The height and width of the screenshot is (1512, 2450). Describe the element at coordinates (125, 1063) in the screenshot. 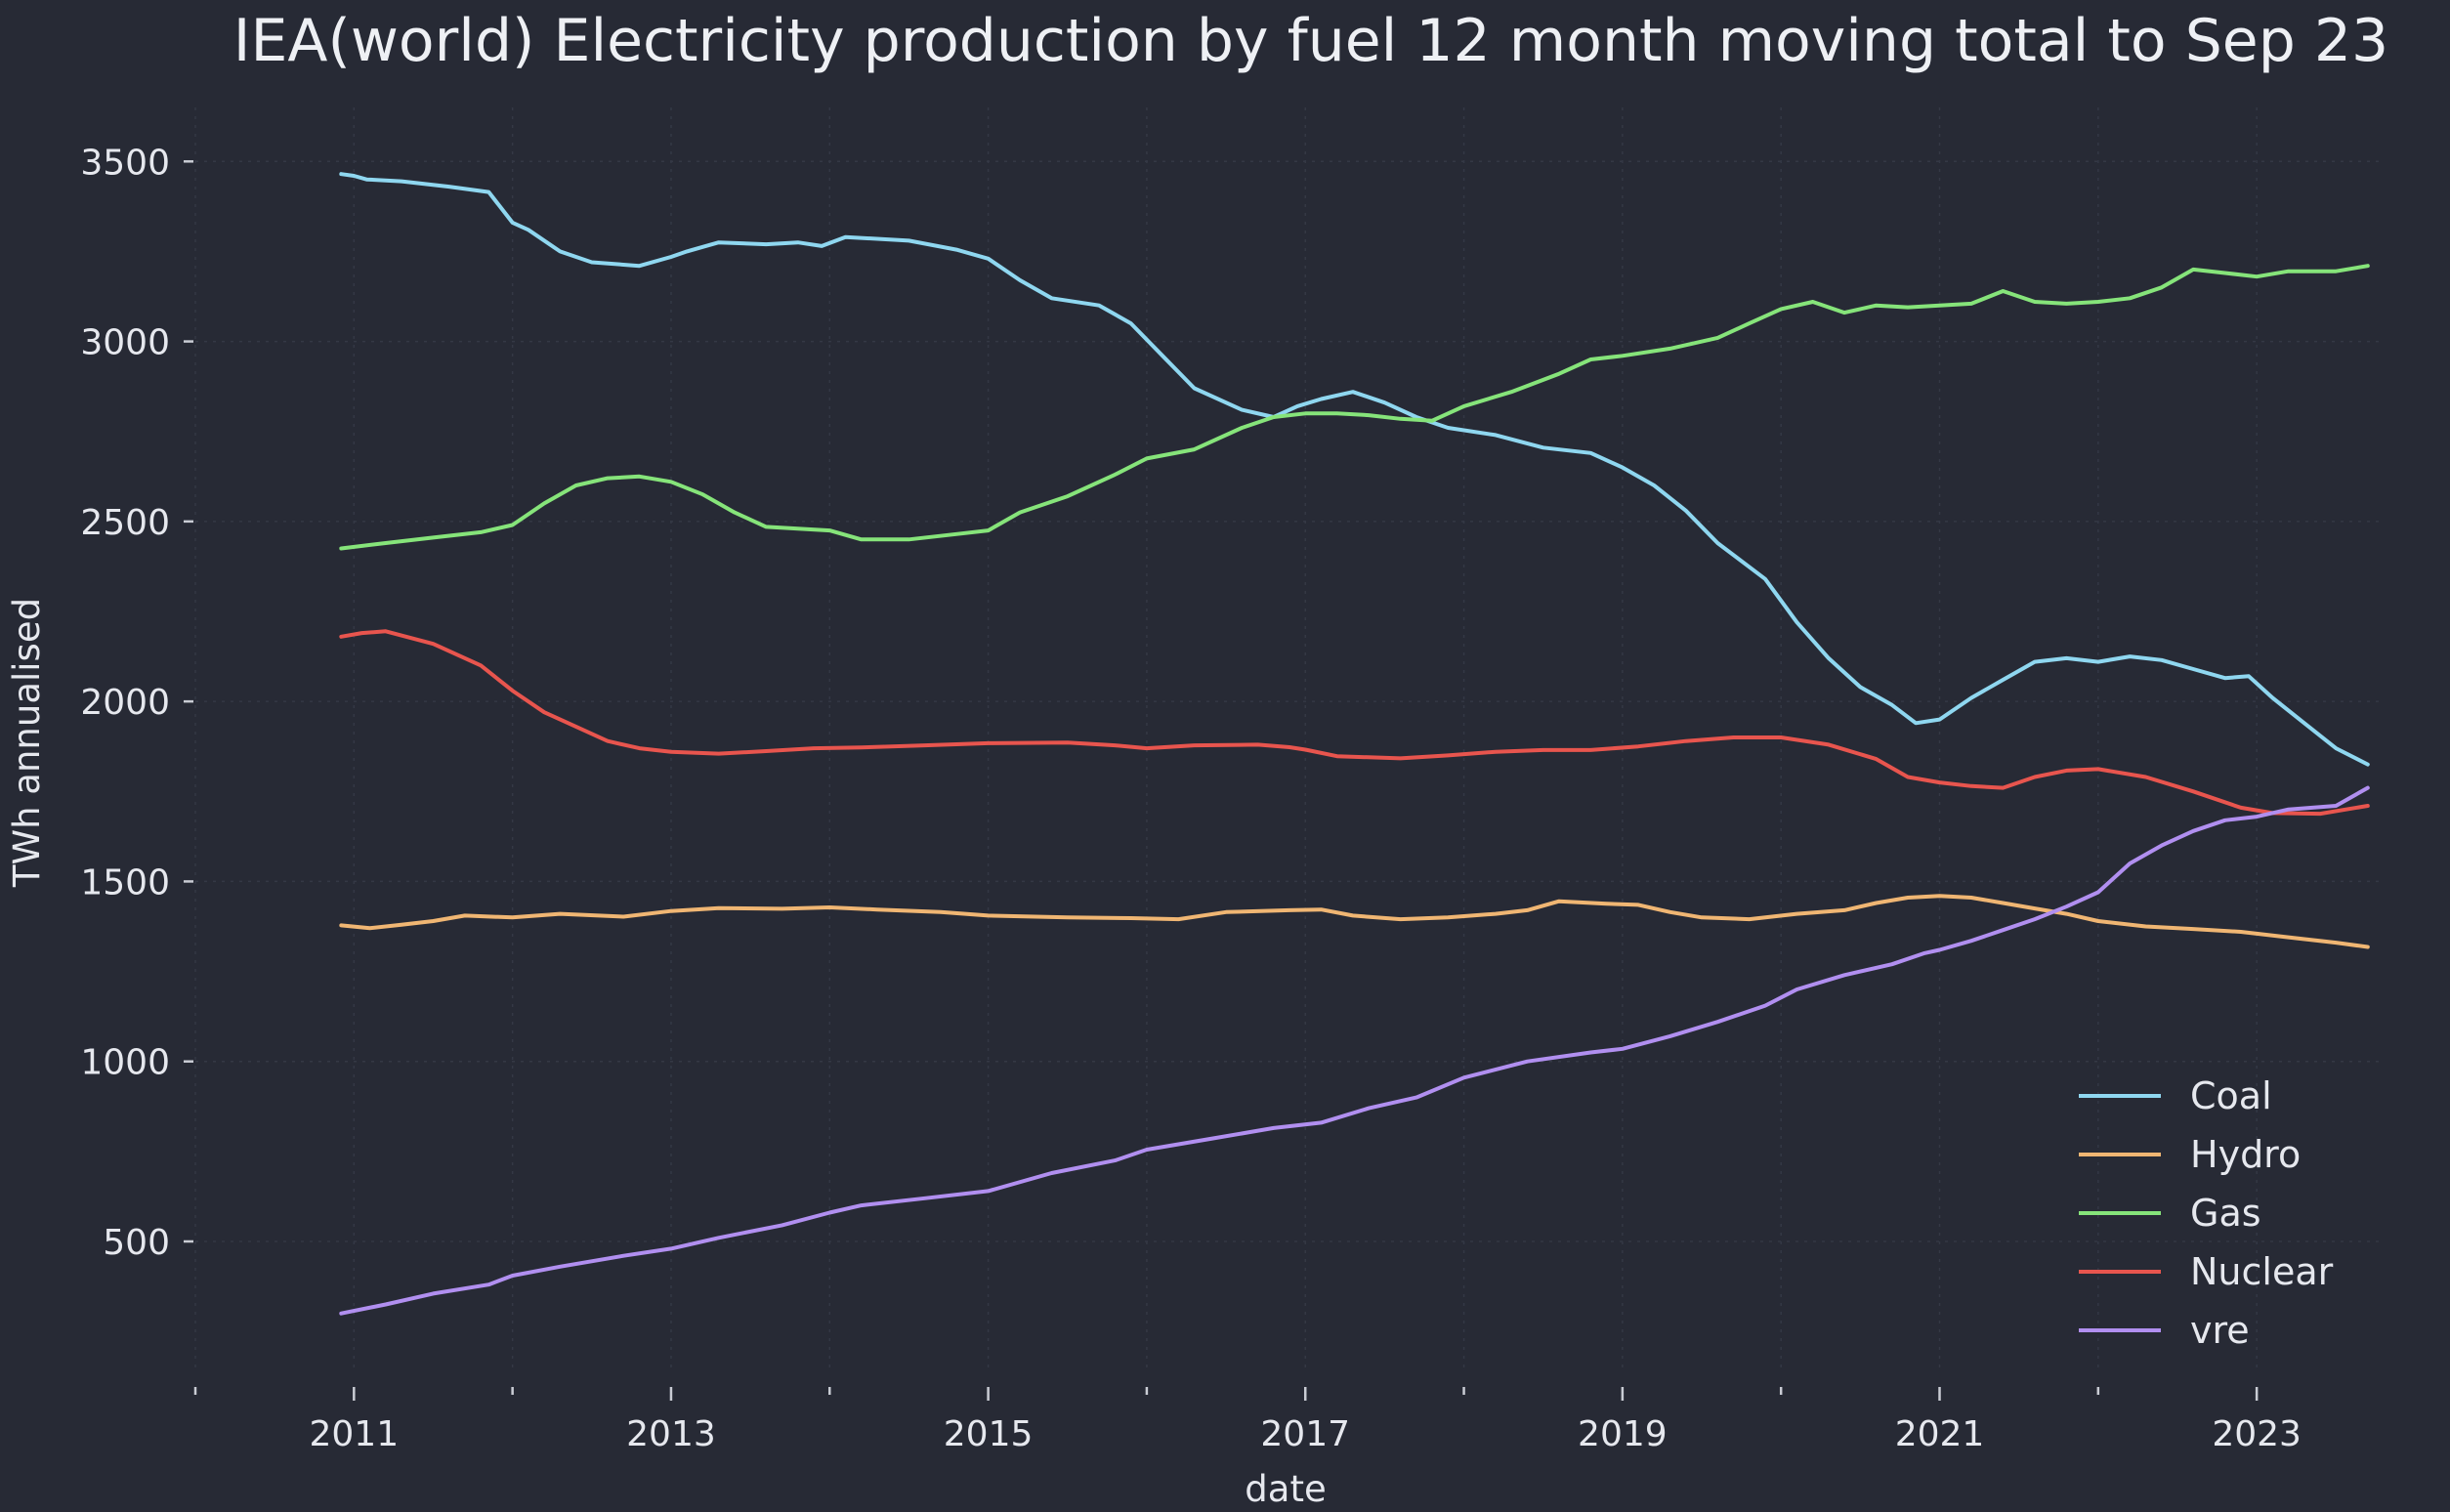

I see `y-tick-label: 1000` at that location.